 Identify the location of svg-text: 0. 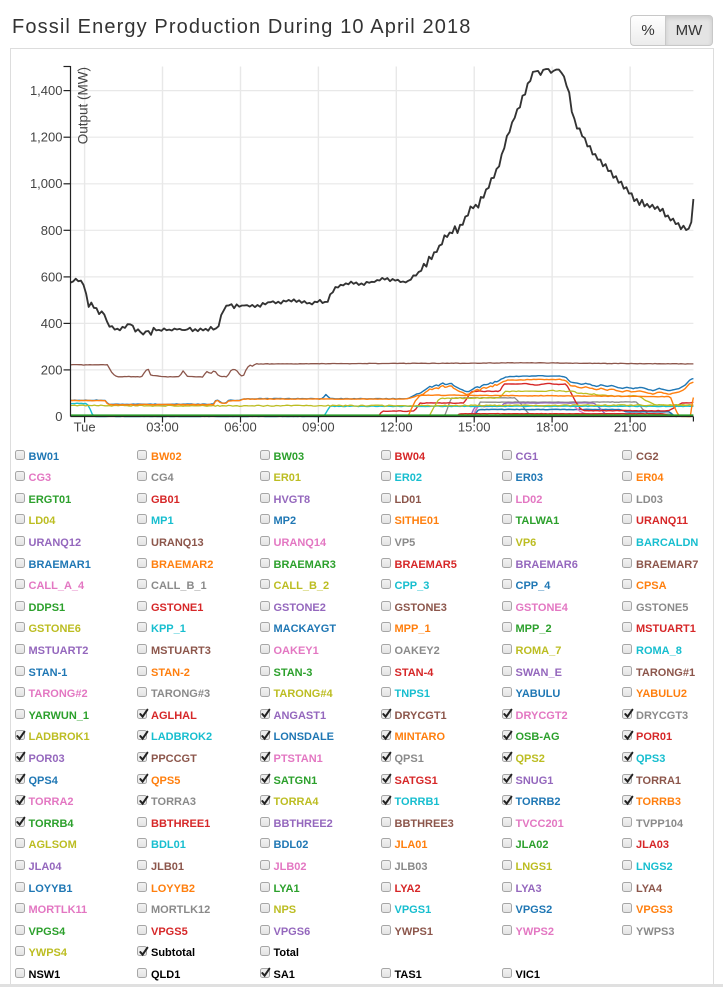
(58, 416).